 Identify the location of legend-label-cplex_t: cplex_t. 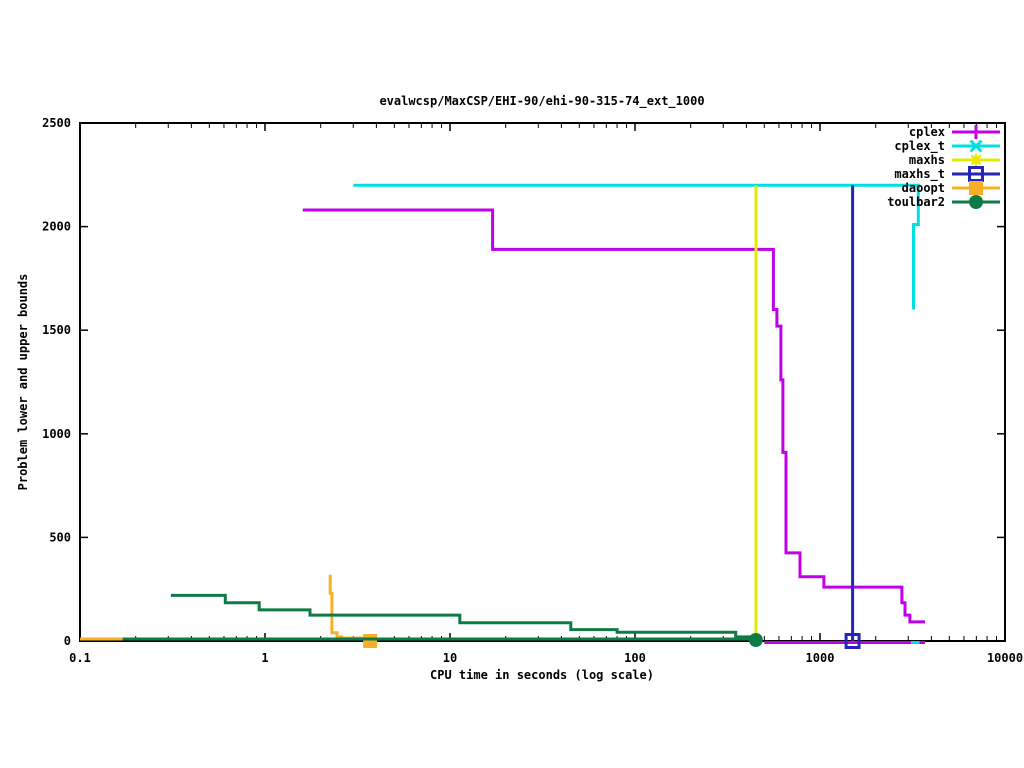
(919, 146).